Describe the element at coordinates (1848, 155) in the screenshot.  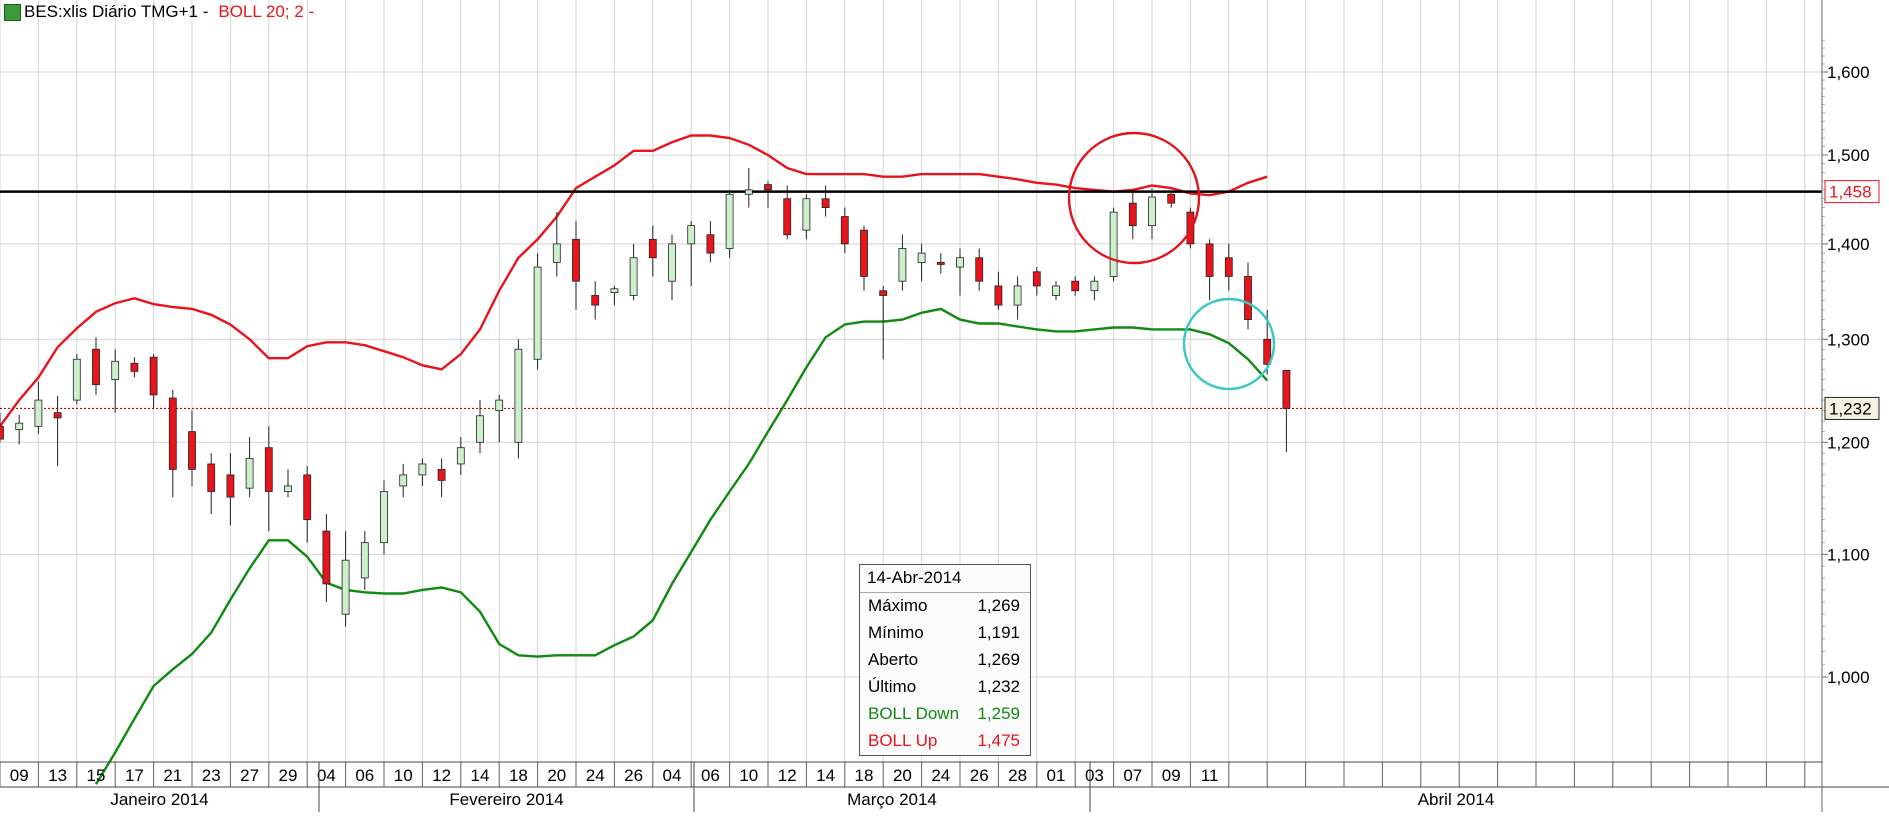
I see `y-tick-label: 1,500` at that location.